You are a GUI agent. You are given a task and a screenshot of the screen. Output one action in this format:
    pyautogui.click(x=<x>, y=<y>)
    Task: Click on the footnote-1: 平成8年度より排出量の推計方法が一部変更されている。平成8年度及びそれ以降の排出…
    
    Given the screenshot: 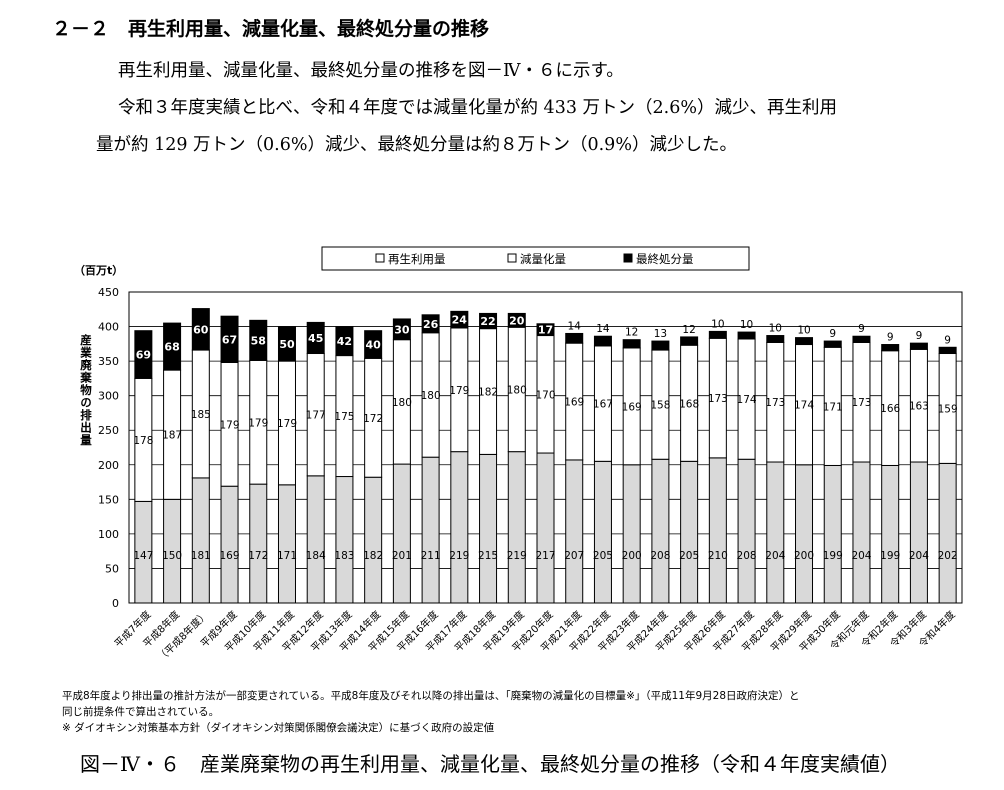 What is the action you would take?
    pyautogui.click(x=431, y=696)
    